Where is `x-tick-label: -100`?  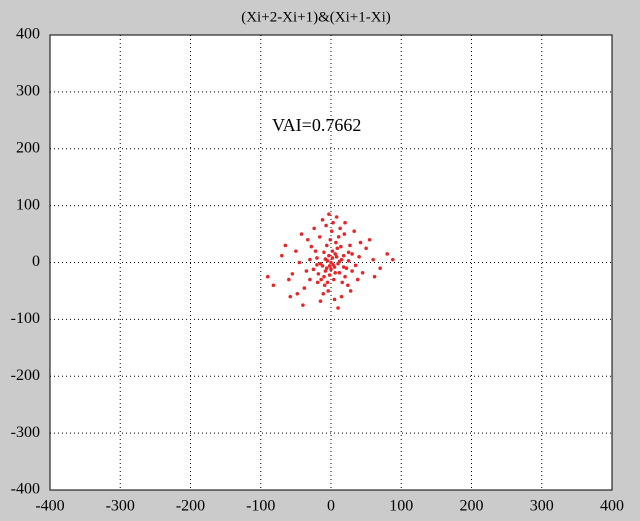 x-tick-label: -100 is located at coordinates (260, 506).